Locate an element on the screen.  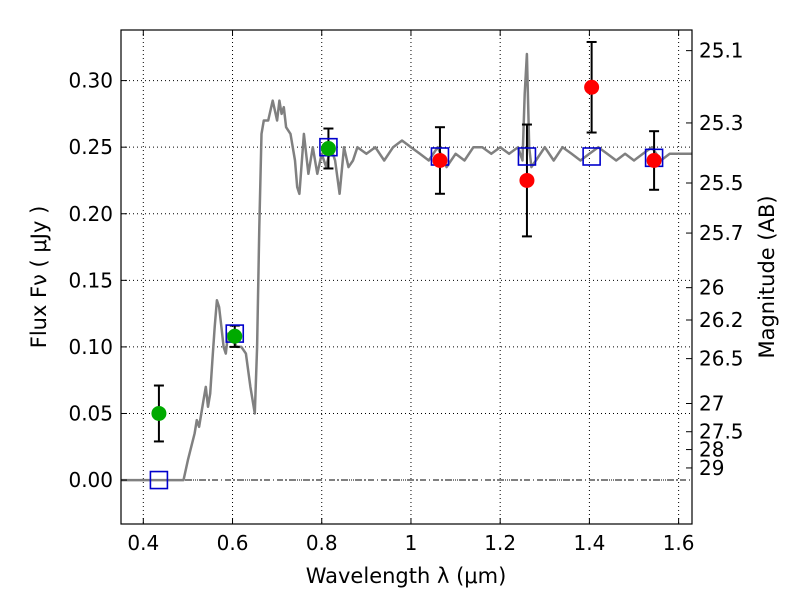
right-tick-label: 25.1 is located at coordinates (721, 51).